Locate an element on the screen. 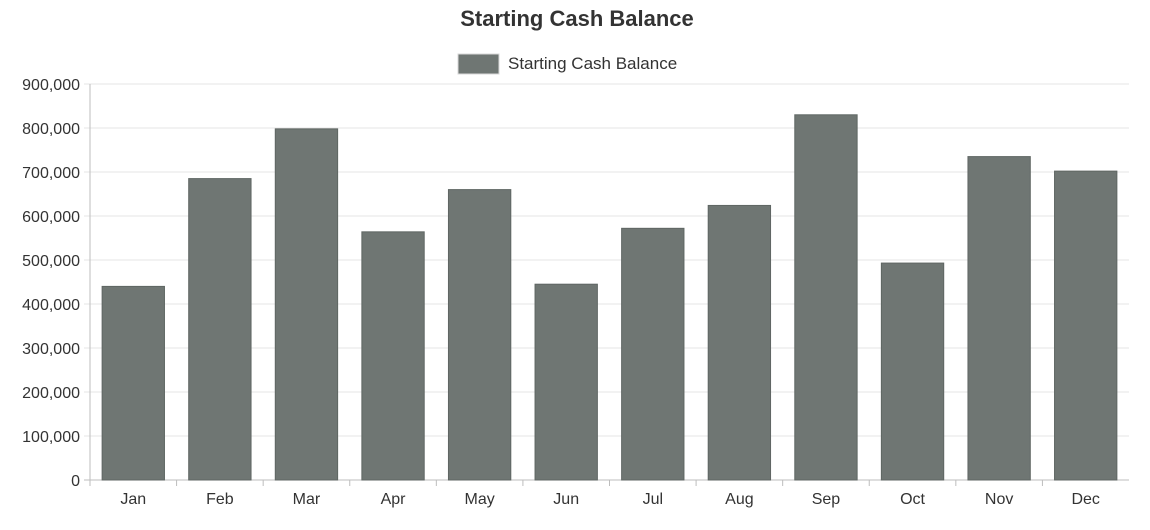 This screenshot has height=530, width=1150. bar-may is located at coordinates (479, 335).